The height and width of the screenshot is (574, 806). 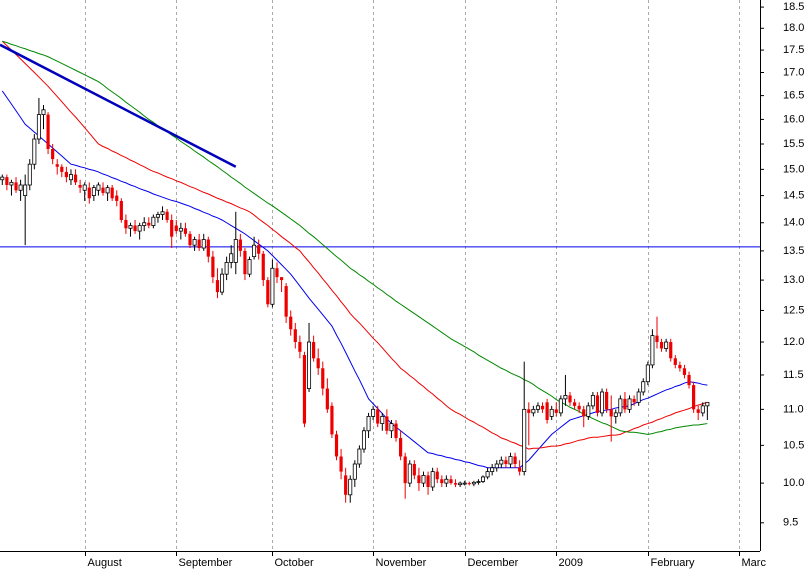 What do you see at coordinates (793, 409) in the screenshot?
I see `y-tick-label: 11.0` at bounding box center [793, 409].